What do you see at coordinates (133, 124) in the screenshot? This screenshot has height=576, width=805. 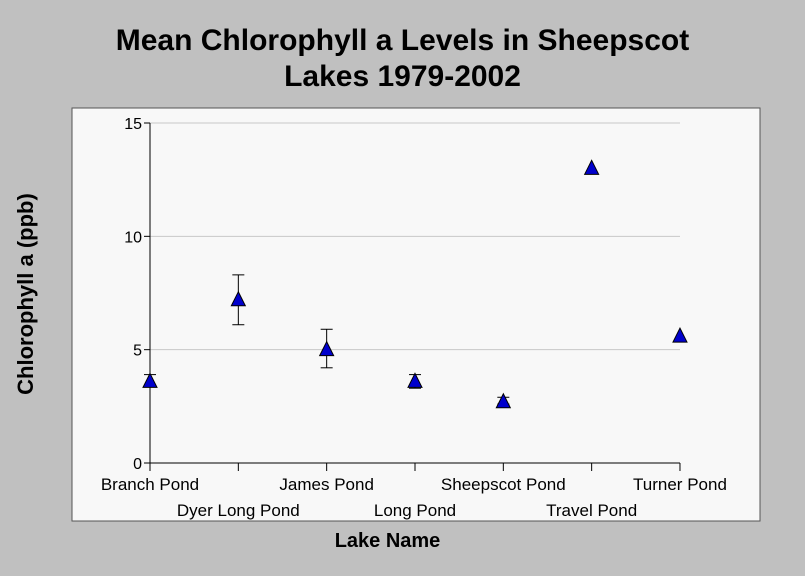 I see `y-tick-label: 15` at bounding box center [133, 124].